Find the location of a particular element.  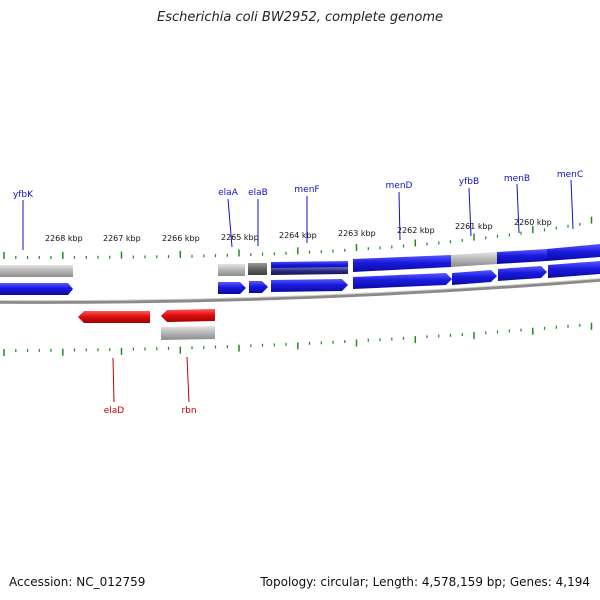

gene-arrow-menB is located at coordinates (522, 273).